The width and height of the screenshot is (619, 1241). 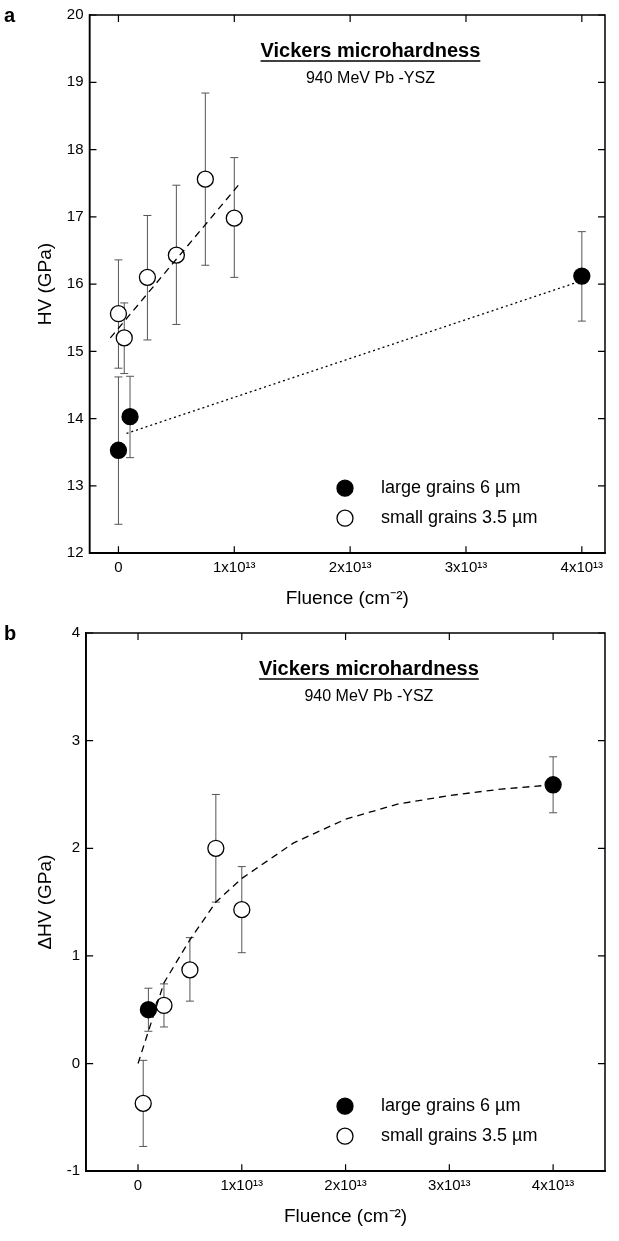 What do you see at coordinates (76, 955) in the screenshot?
I see `y-tick-label: 1` at bounding box center [76, 955].